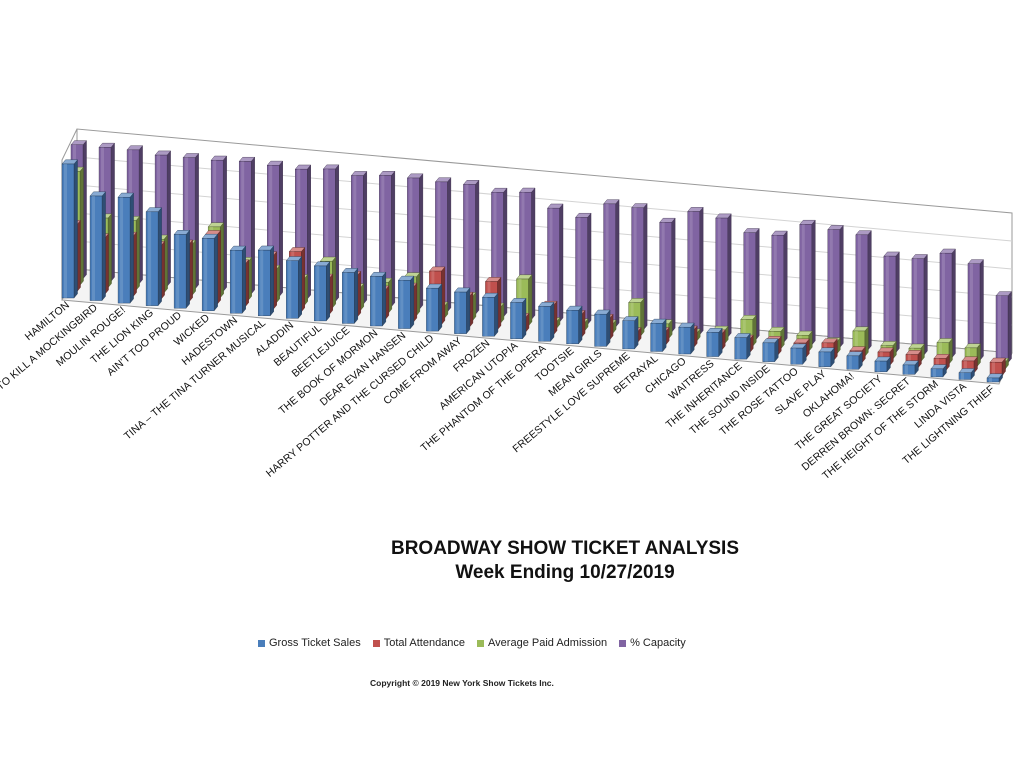 This screenshot has height=768, width=1024. I want to click on legend-entry: Average Paid Admission, so click(542, 643).